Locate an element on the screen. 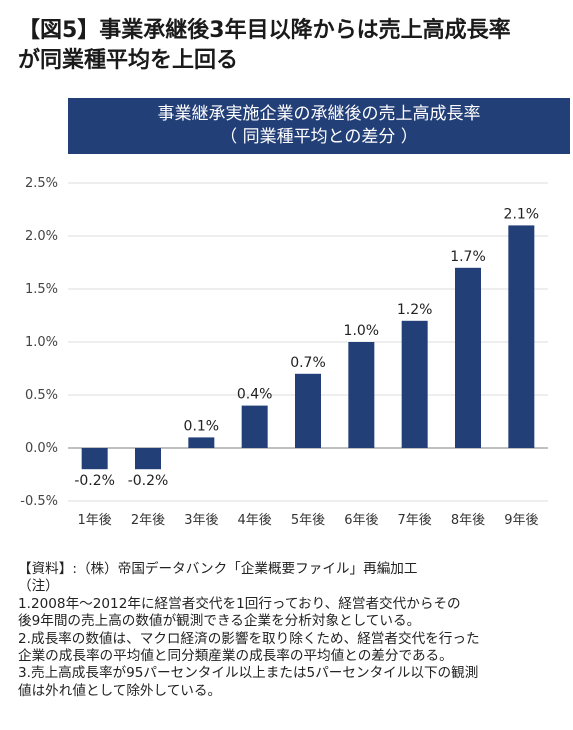 Image resolution: width=573 pixels, height=730 pixels. source-note: 【資料】:（株）帝国データバンク「企業概要ファイル」再編加工 is located at coordinates (218, 569).